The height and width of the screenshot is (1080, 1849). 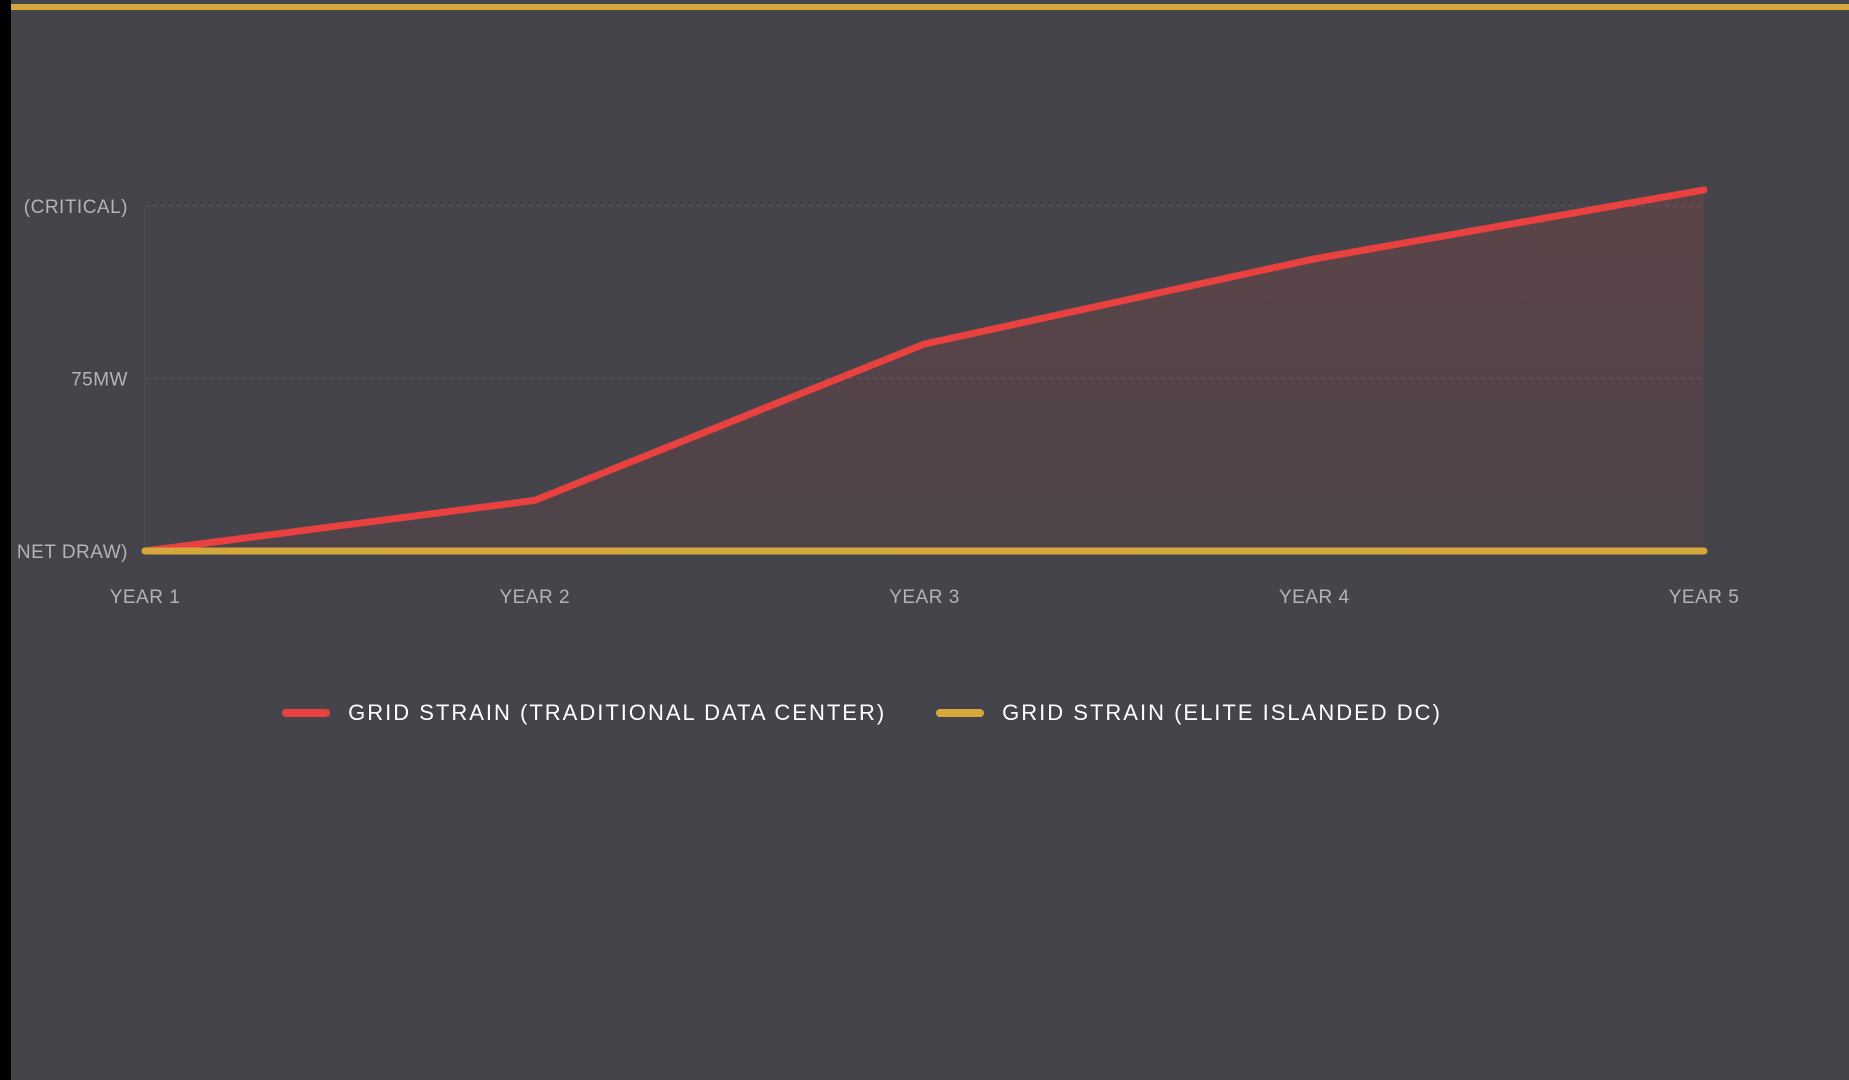 I want to click on y-tick-label-2: (CRITICAL), so click(x=76, y=207).